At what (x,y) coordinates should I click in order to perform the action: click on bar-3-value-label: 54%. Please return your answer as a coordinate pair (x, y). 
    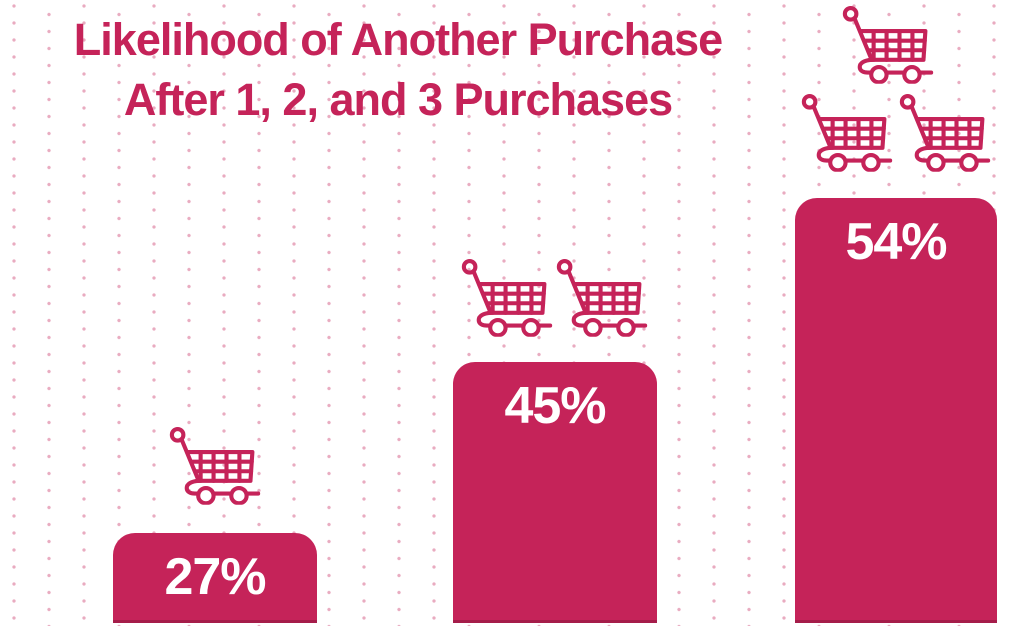
    Looking at the image, I should click on (896, 242).